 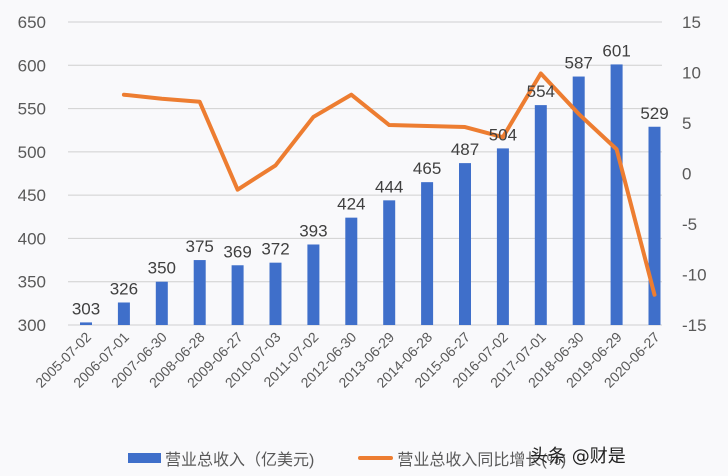 What do you see at coordinates (691, 73) in the screenshot?
I see `right-tick-label: 10` at bounding box center [691, 73].